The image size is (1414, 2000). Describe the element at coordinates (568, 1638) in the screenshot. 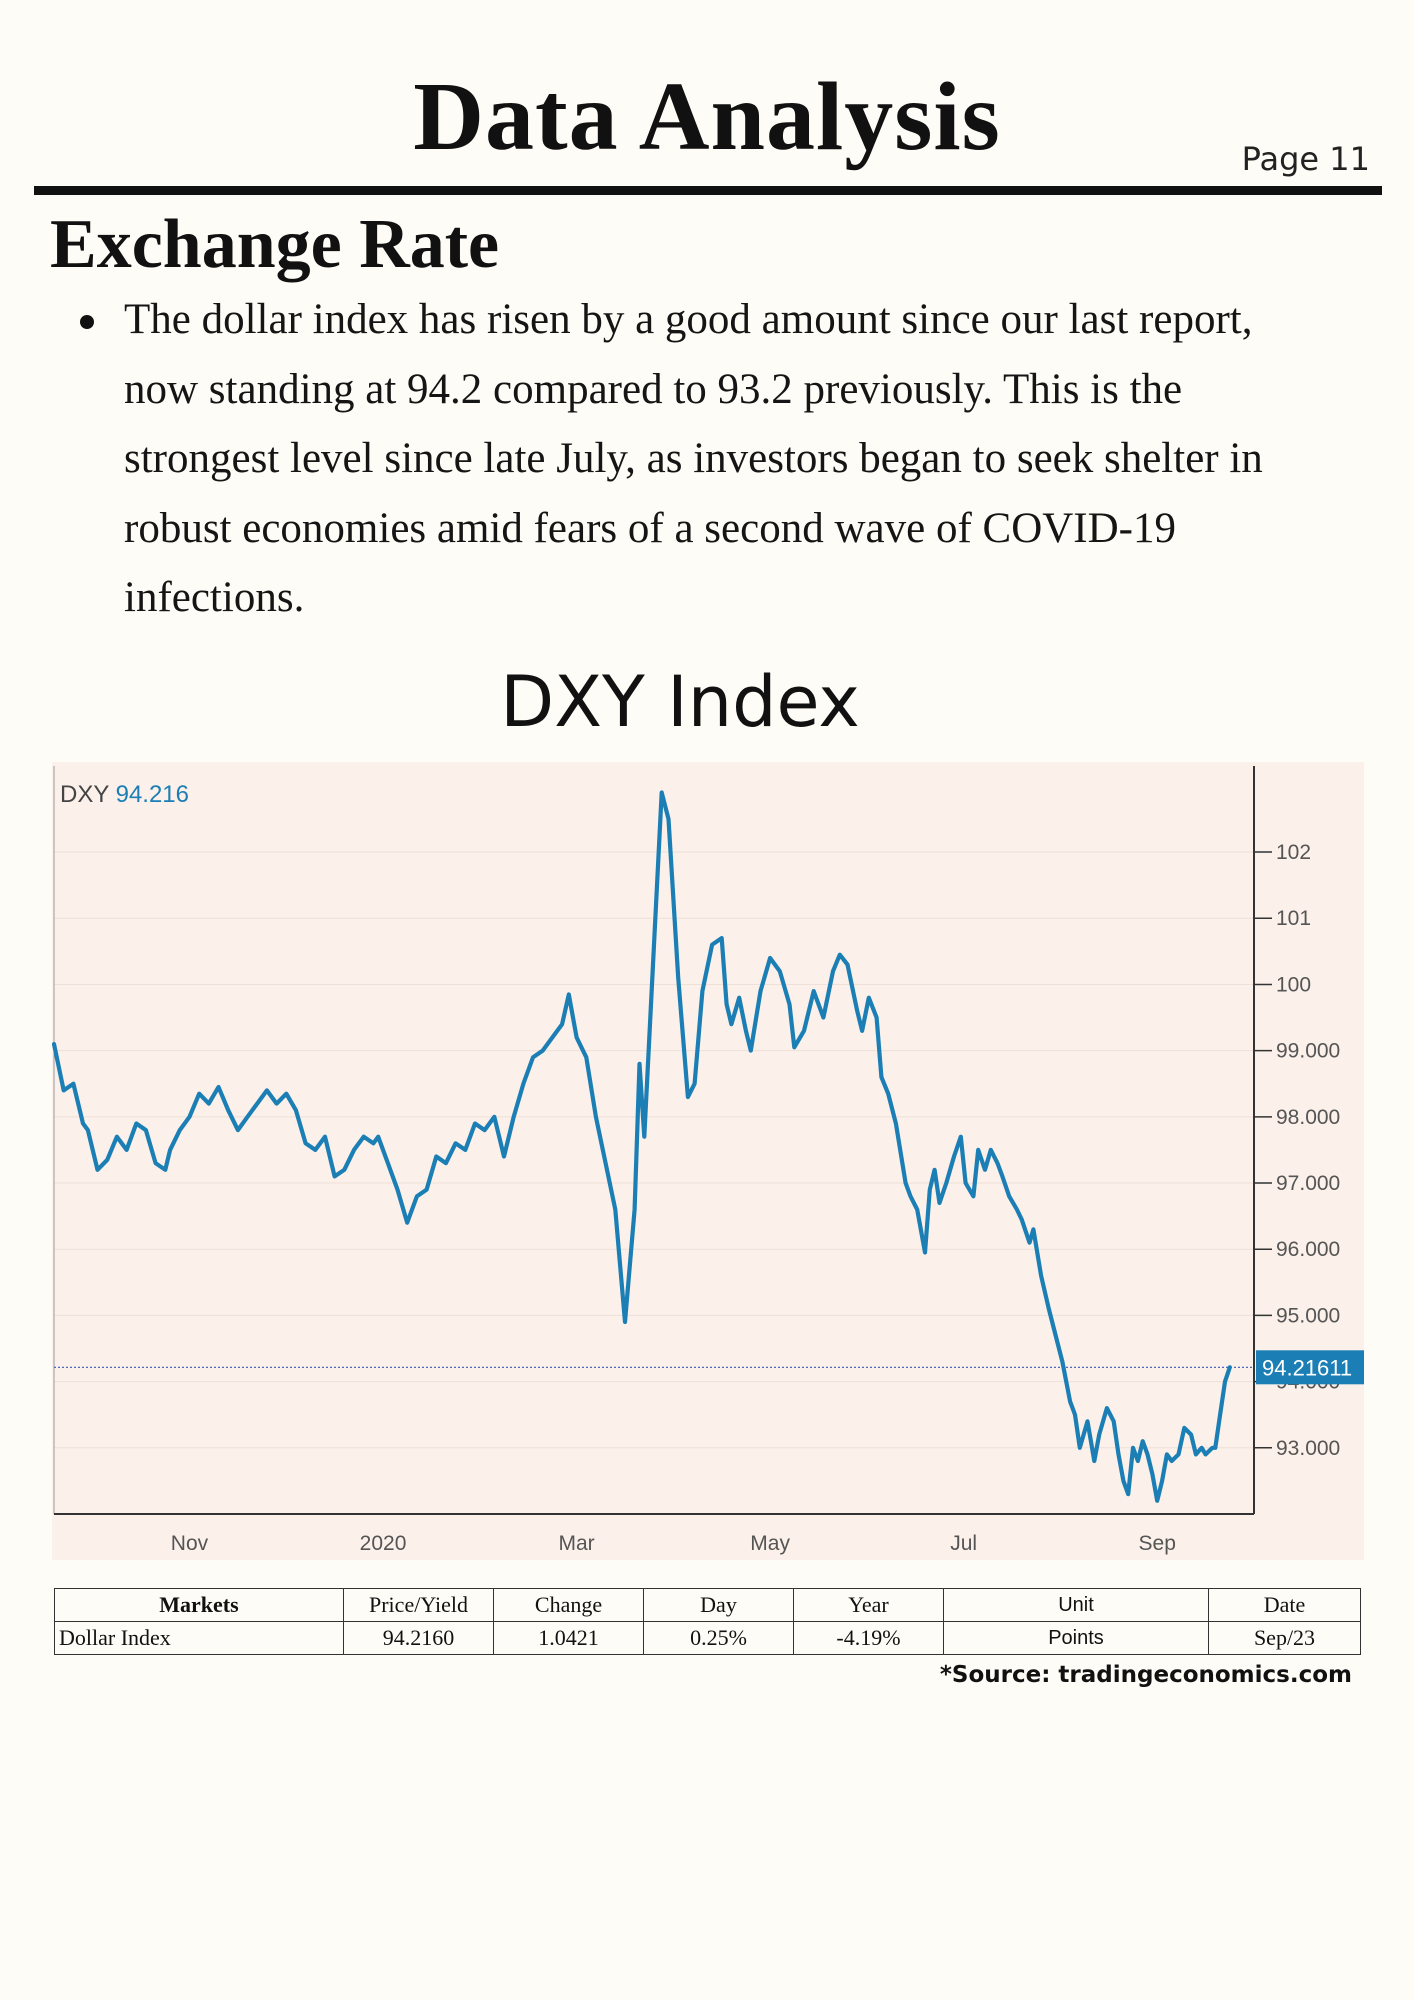

I see `table-cell-change: 1.0421` at that location.